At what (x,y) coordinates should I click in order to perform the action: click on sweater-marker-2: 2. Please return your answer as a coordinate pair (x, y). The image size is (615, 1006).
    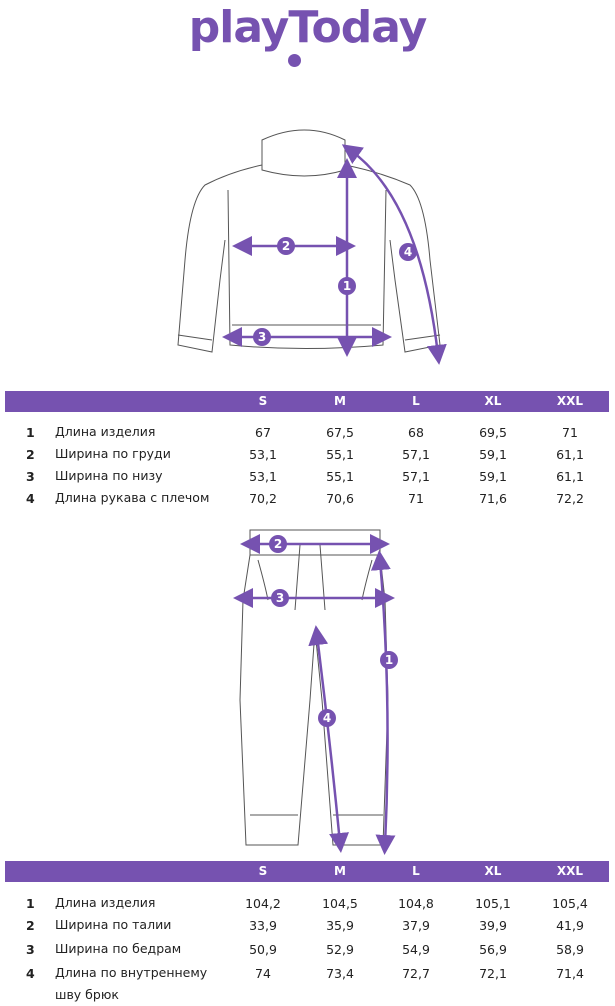
    Looking at the image, I should click on (286, 246).